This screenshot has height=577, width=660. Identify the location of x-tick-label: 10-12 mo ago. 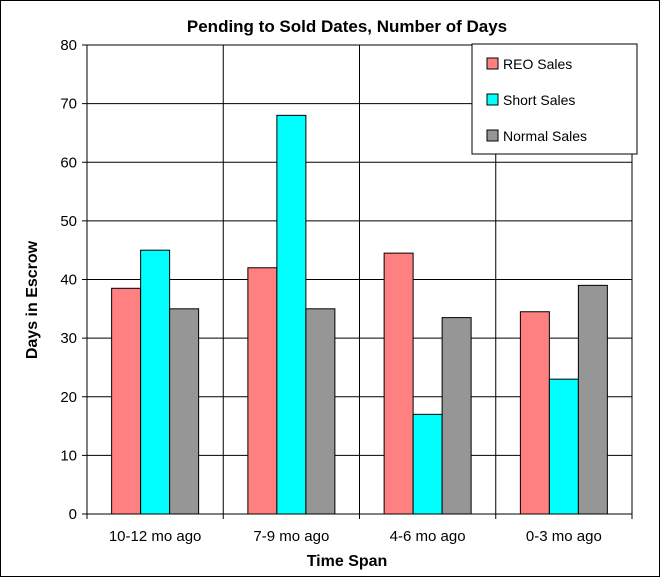
(155, 536).